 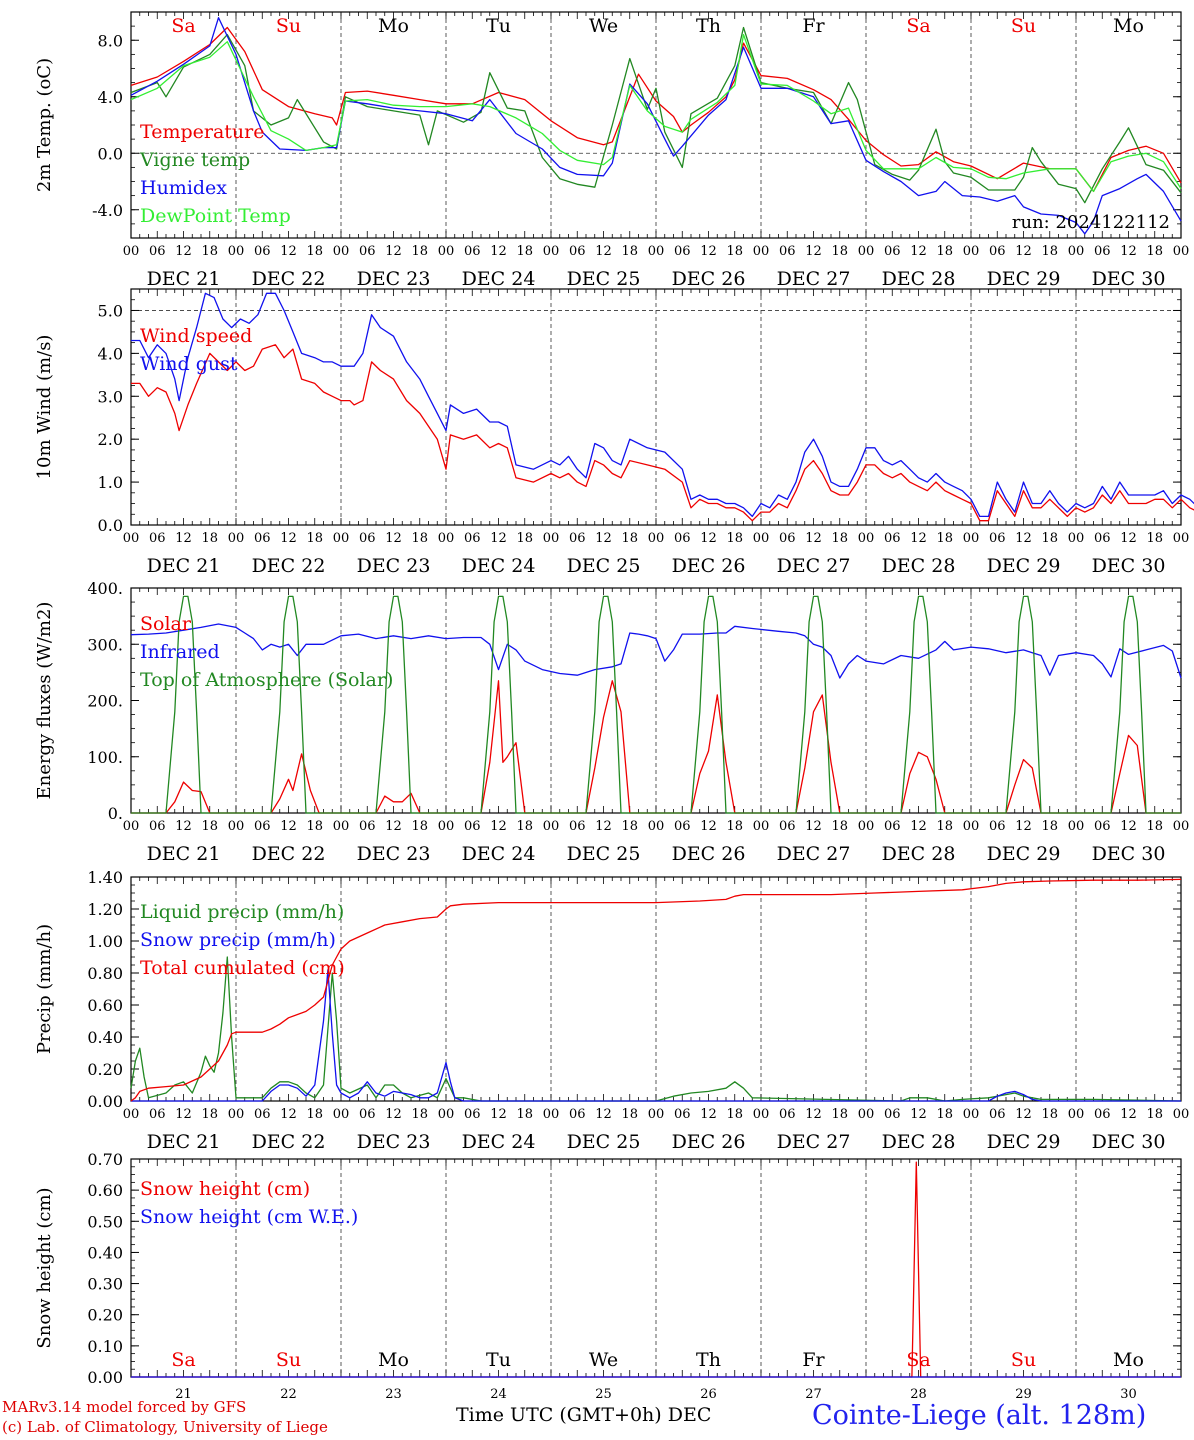 What do you see at coordinates (1091, 222) in the screenshot?
I see `run-label: run: 2024122112` at bounding box center [1091, 222].